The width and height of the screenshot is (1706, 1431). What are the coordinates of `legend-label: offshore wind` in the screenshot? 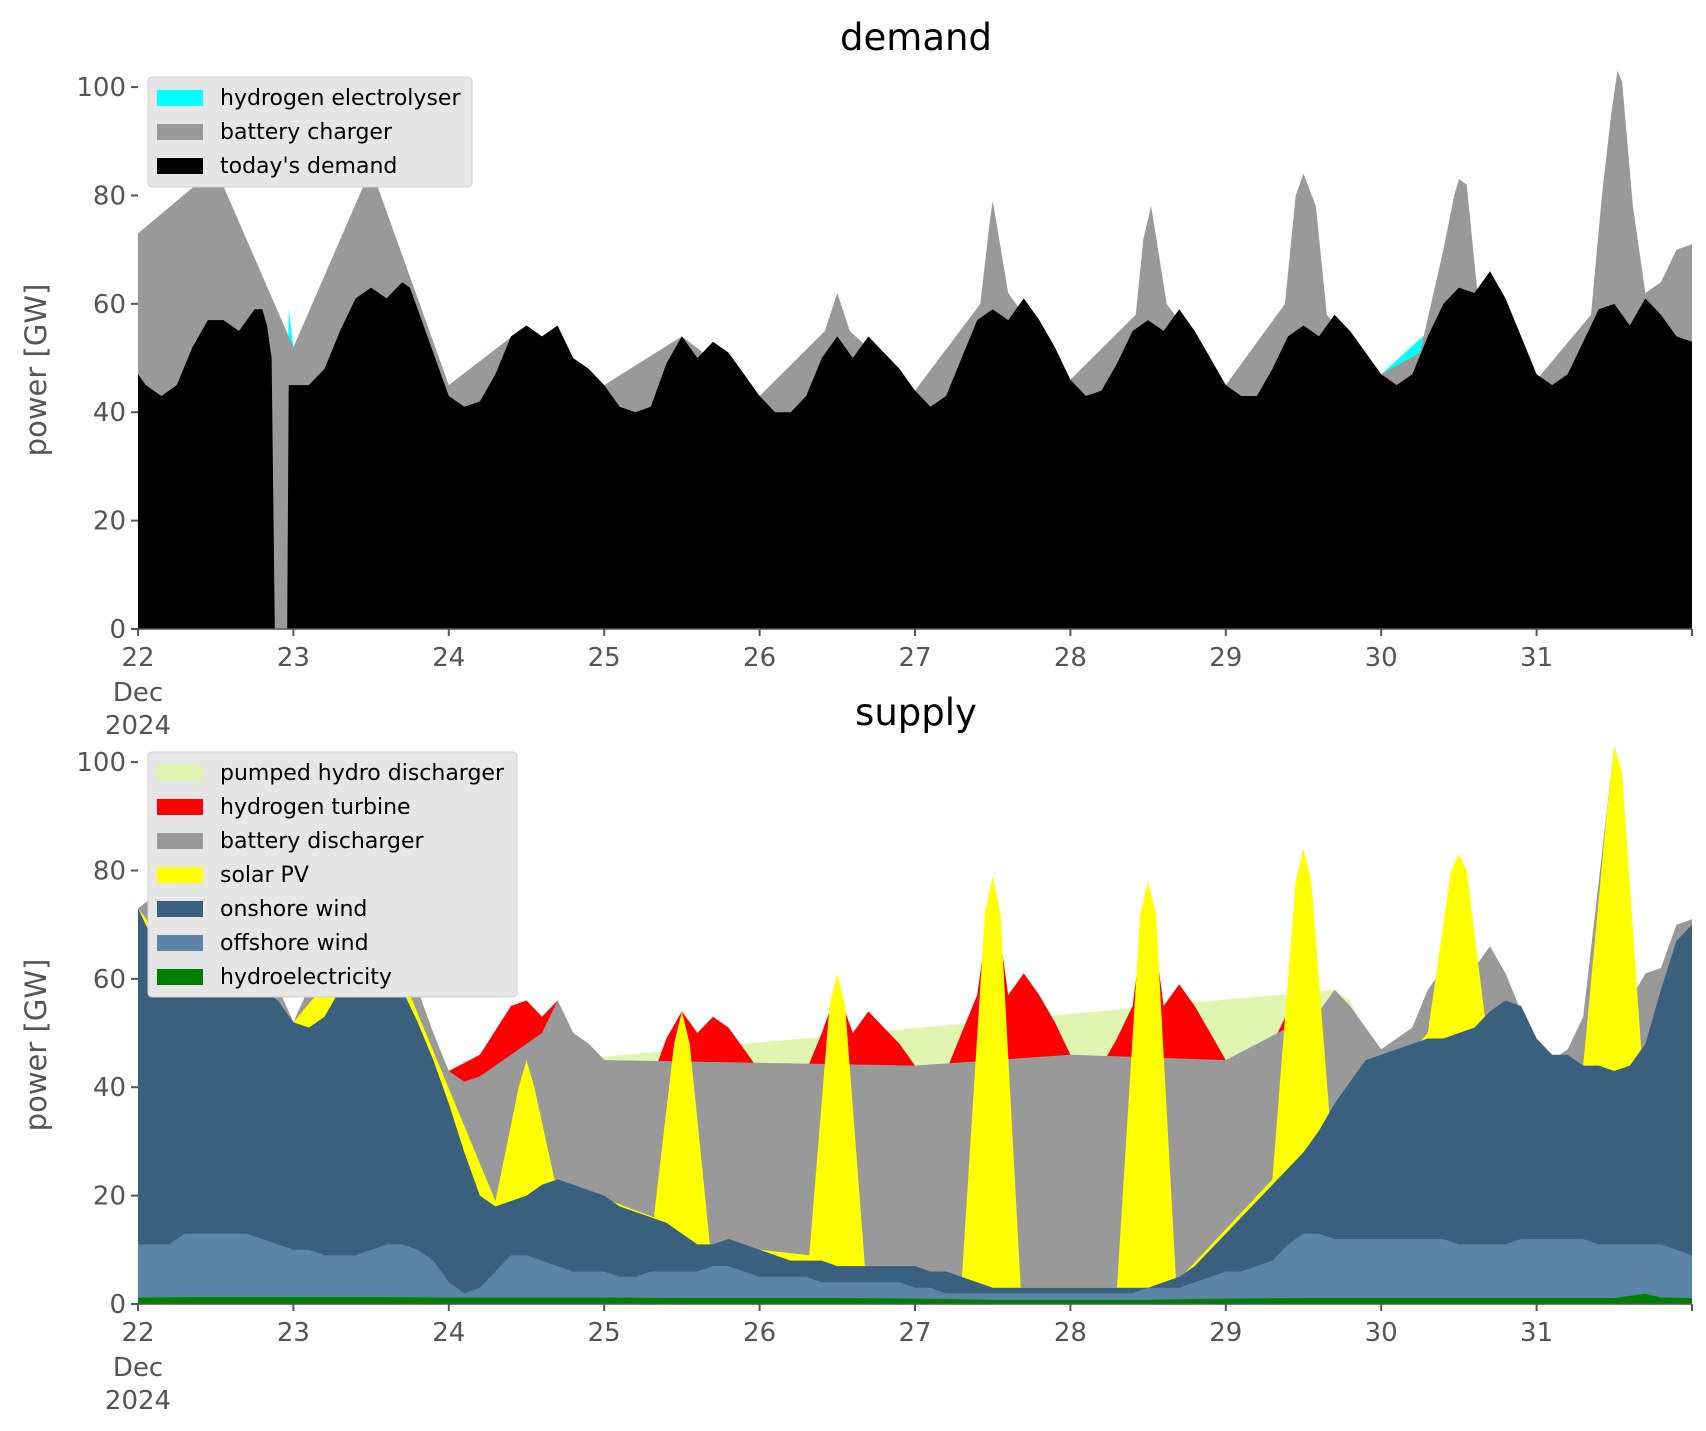 It's located at (294, 943).